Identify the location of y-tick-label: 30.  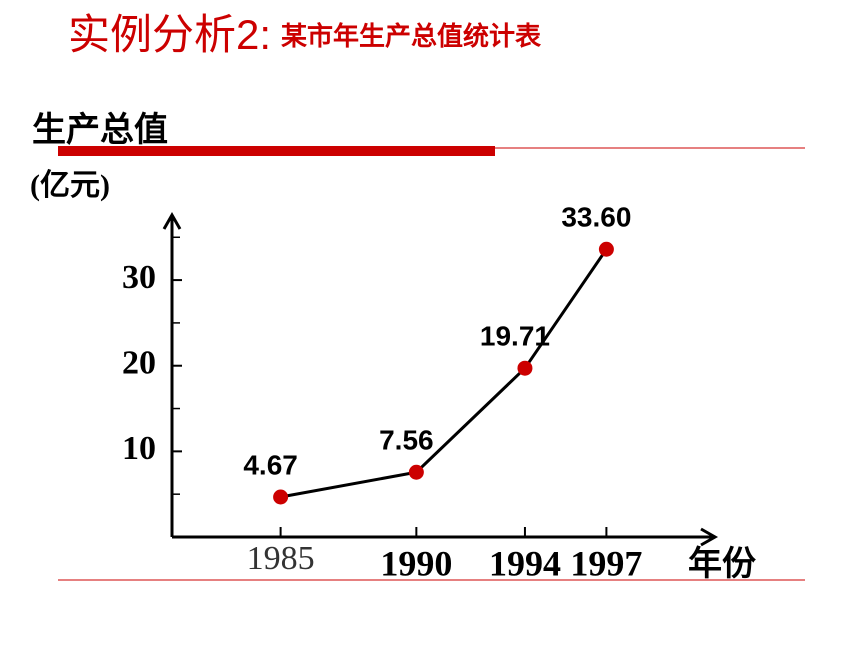
(139, 277).